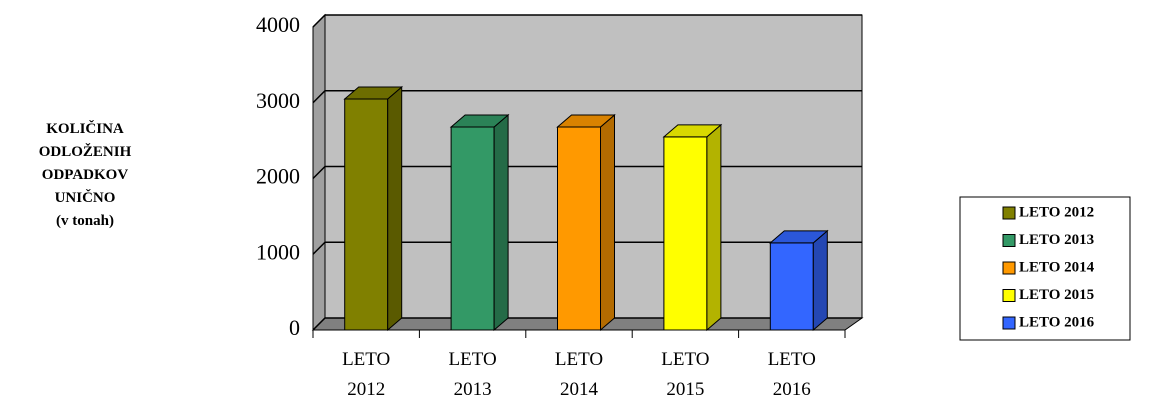 Image resolution: width=1150 pixels, height=405 pixels. What do you see at coordinates (85, 198) in the screenshot?
I see `y-axis-title-line: UNIČNO` at bounding box center [85, 198].